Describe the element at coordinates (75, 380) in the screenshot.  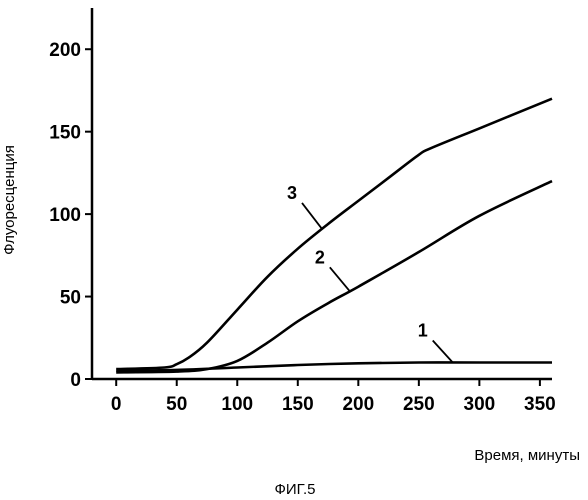
I see `y-tick-label: 0` at that location.